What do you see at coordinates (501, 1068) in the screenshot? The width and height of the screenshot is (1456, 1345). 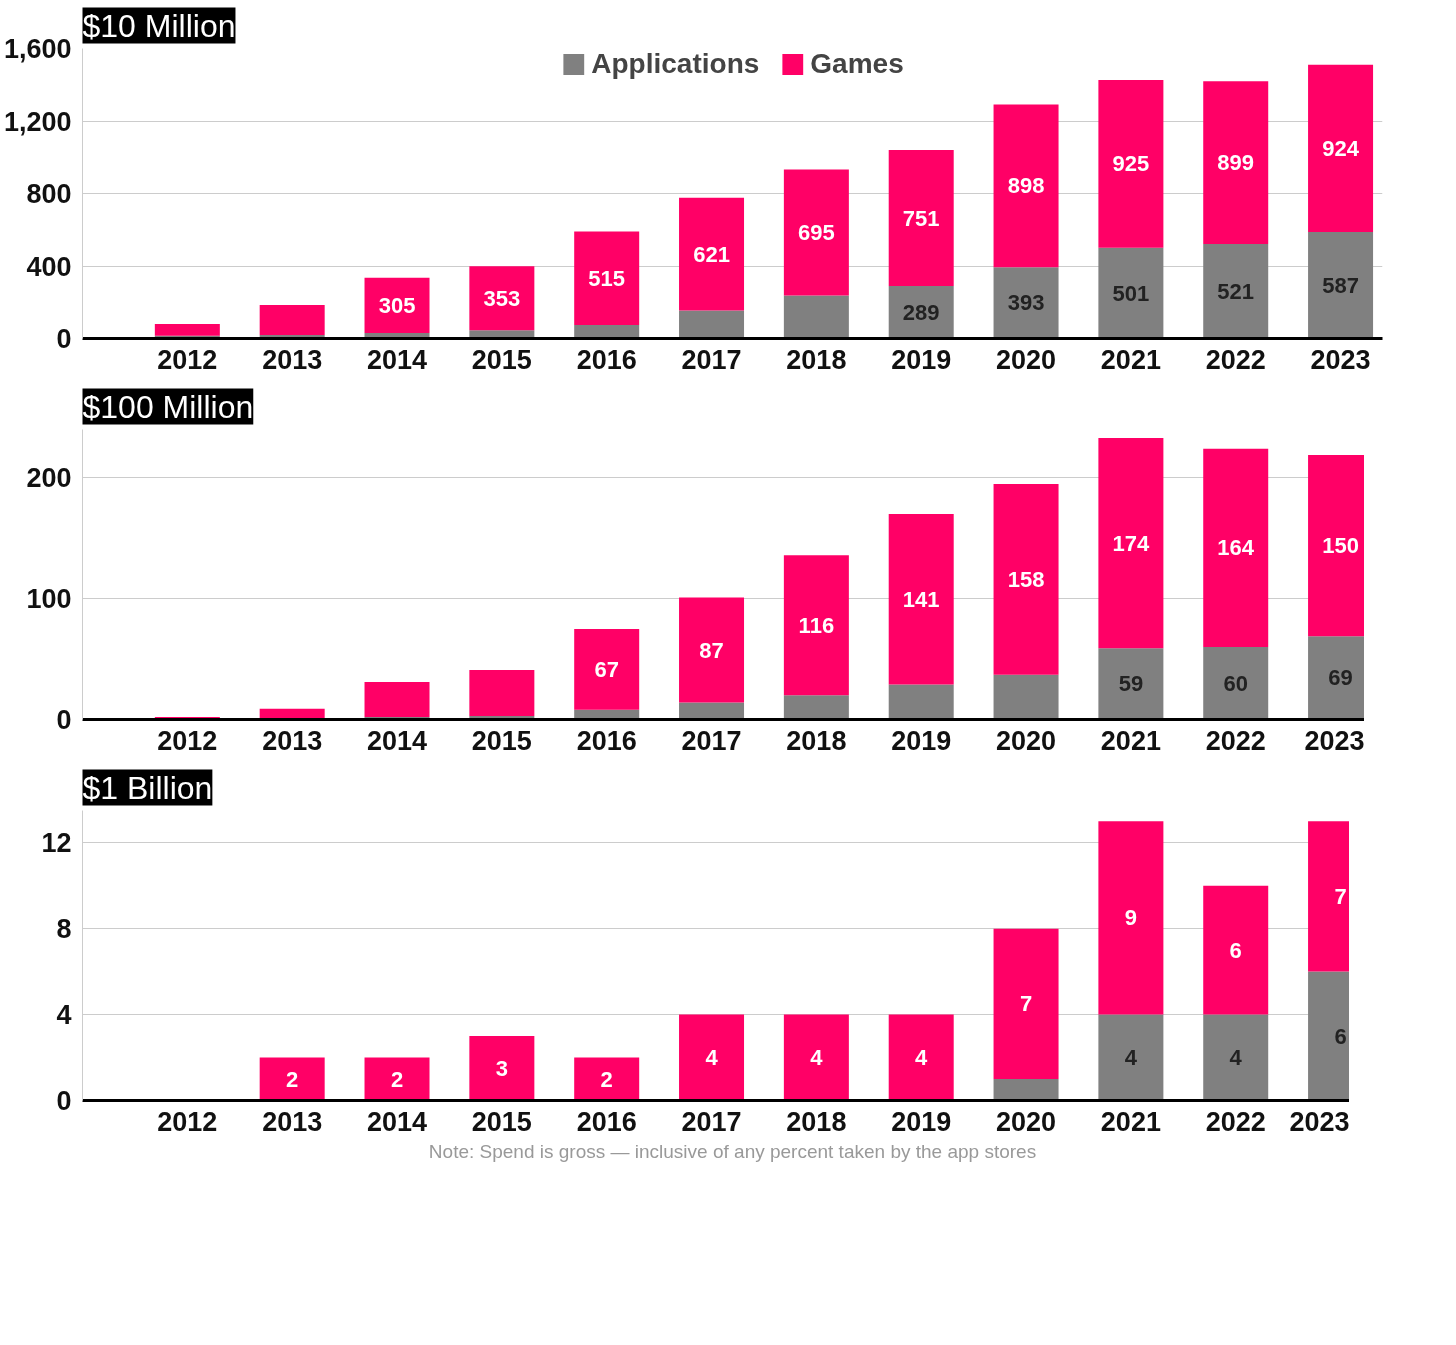 I see `data-label: 3` at bounding box center [501, 1068].